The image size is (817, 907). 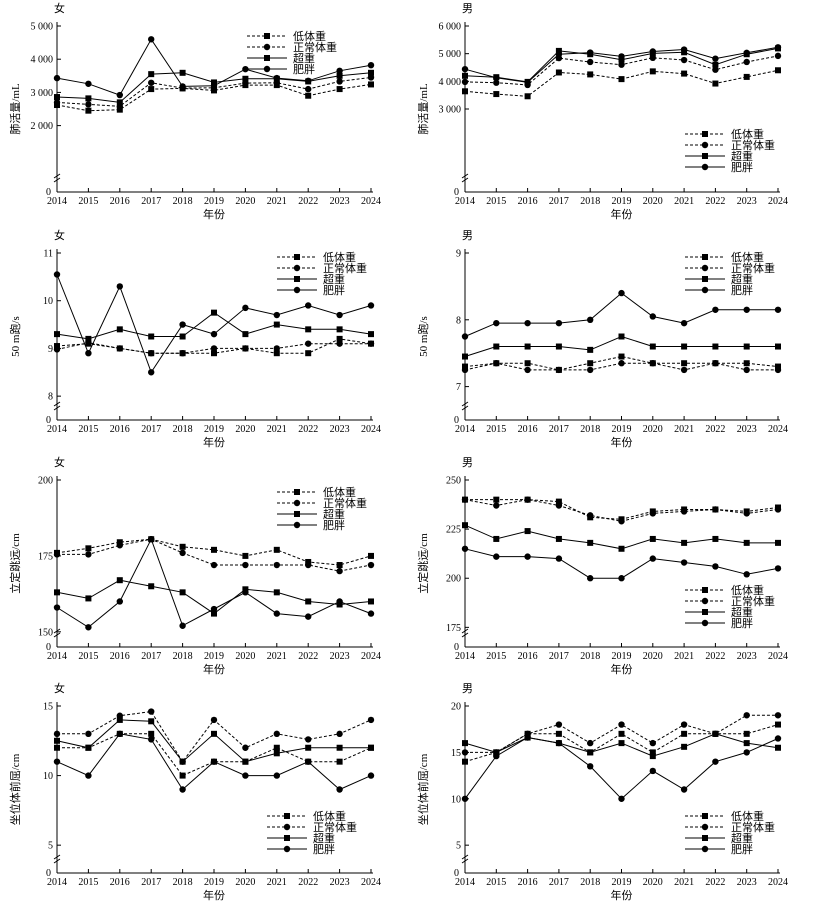 I want to click on x-tick-label: 2019, so click(x=622, y=656).